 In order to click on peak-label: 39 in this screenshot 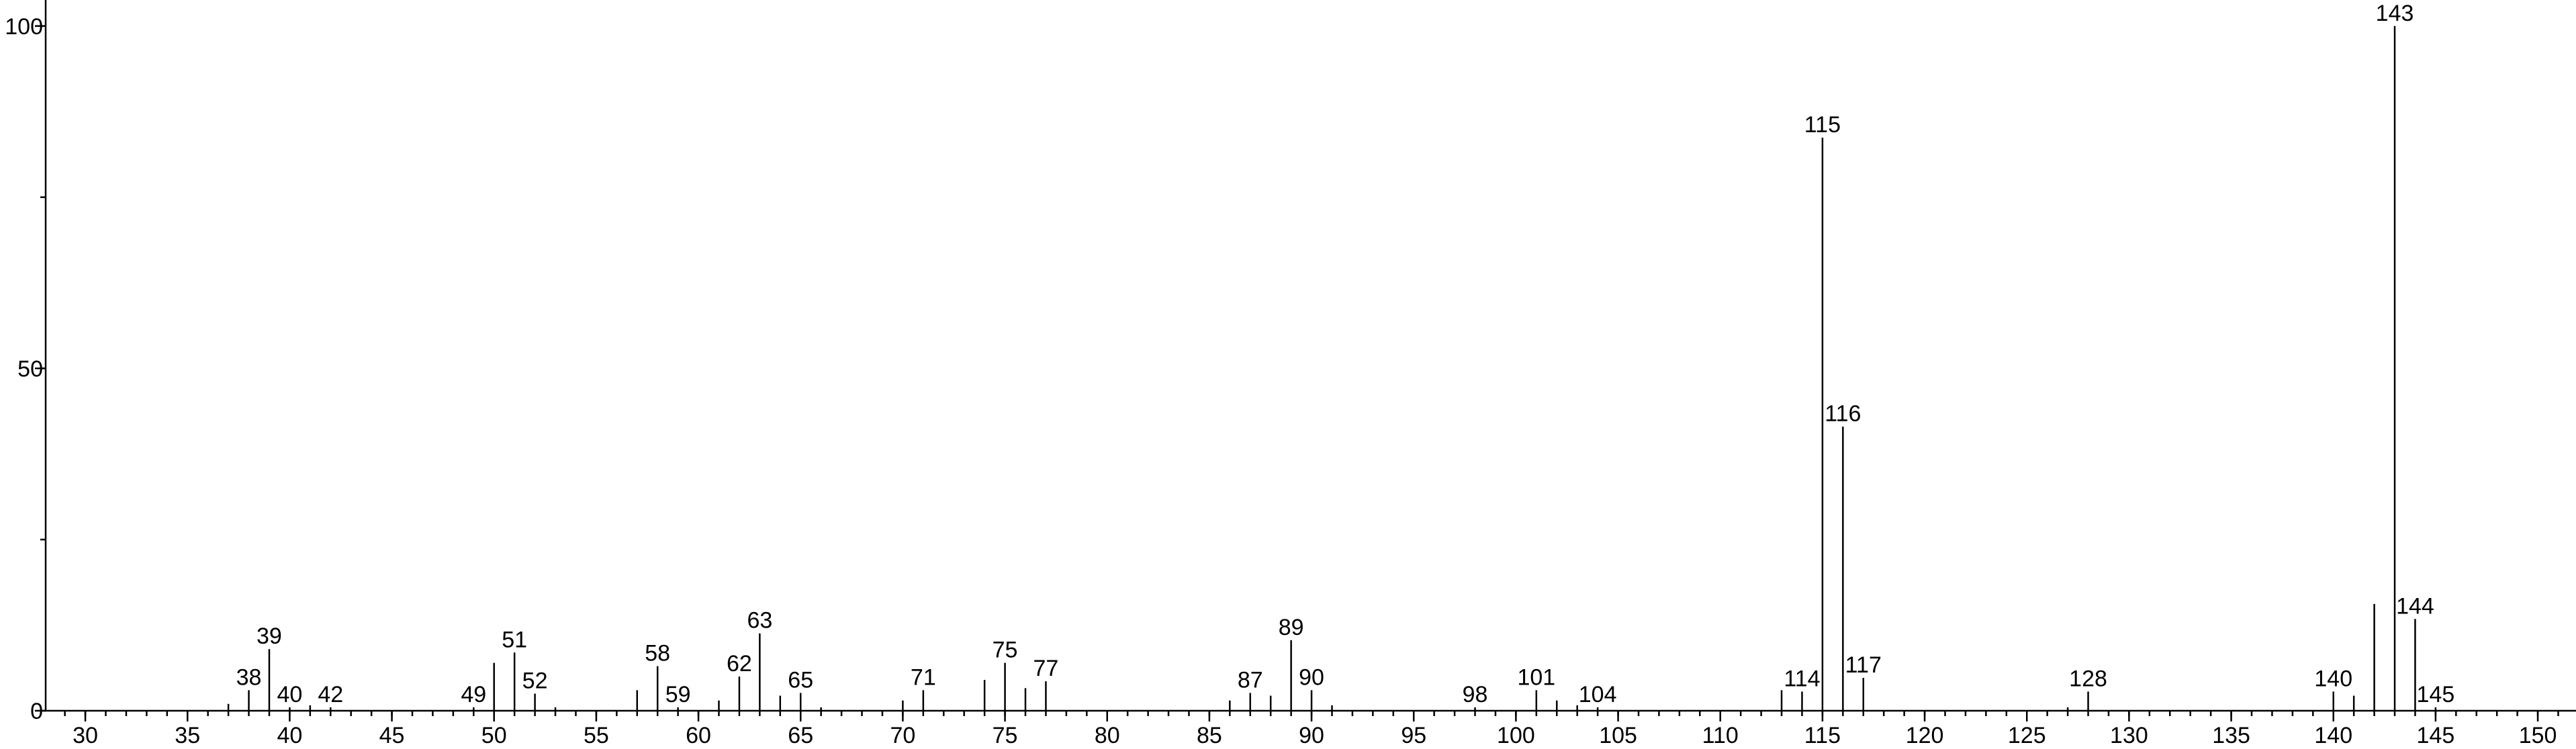, I will do `click(269, 636)`.